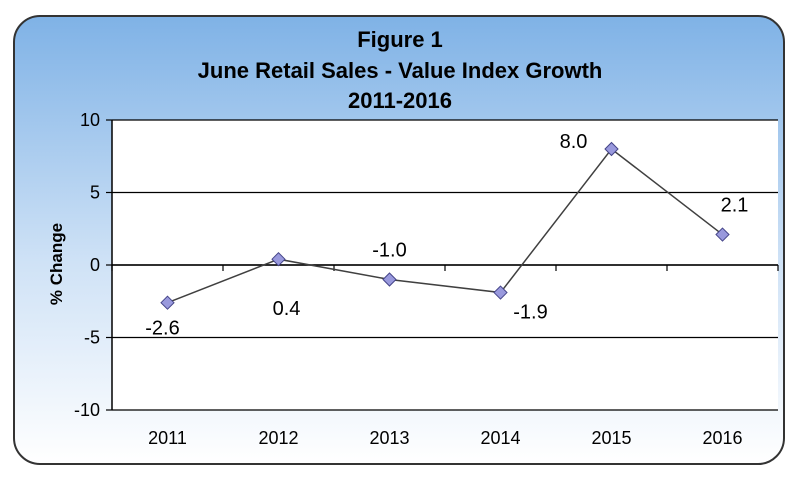 The height and width of the screenshot is (485, 800). Describe the element at coordinates (530, 313) in the screenshot. I see `data-label: -1.9` at that location.